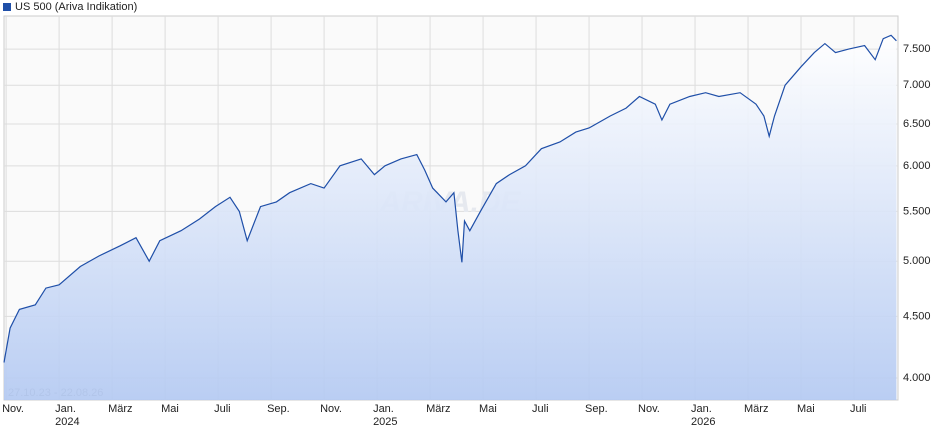 This screenshot has width=940, height=435. I want to click on y-tick-label: 6.500, so click(917, 124).